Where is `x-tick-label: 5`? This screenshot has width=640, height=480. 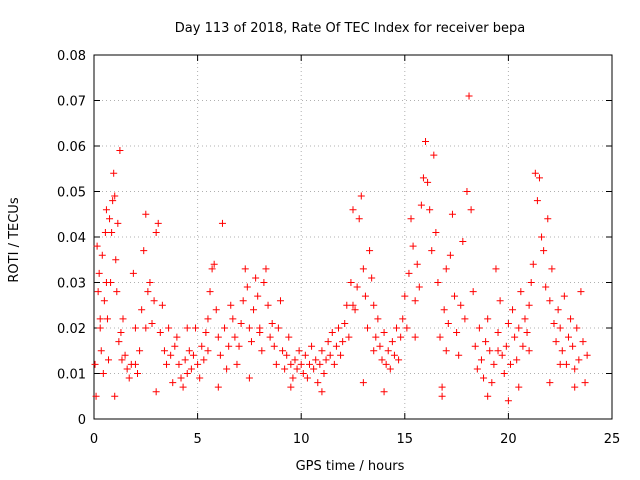
x-tick-label: 5 is located at coordinates (197, 439).